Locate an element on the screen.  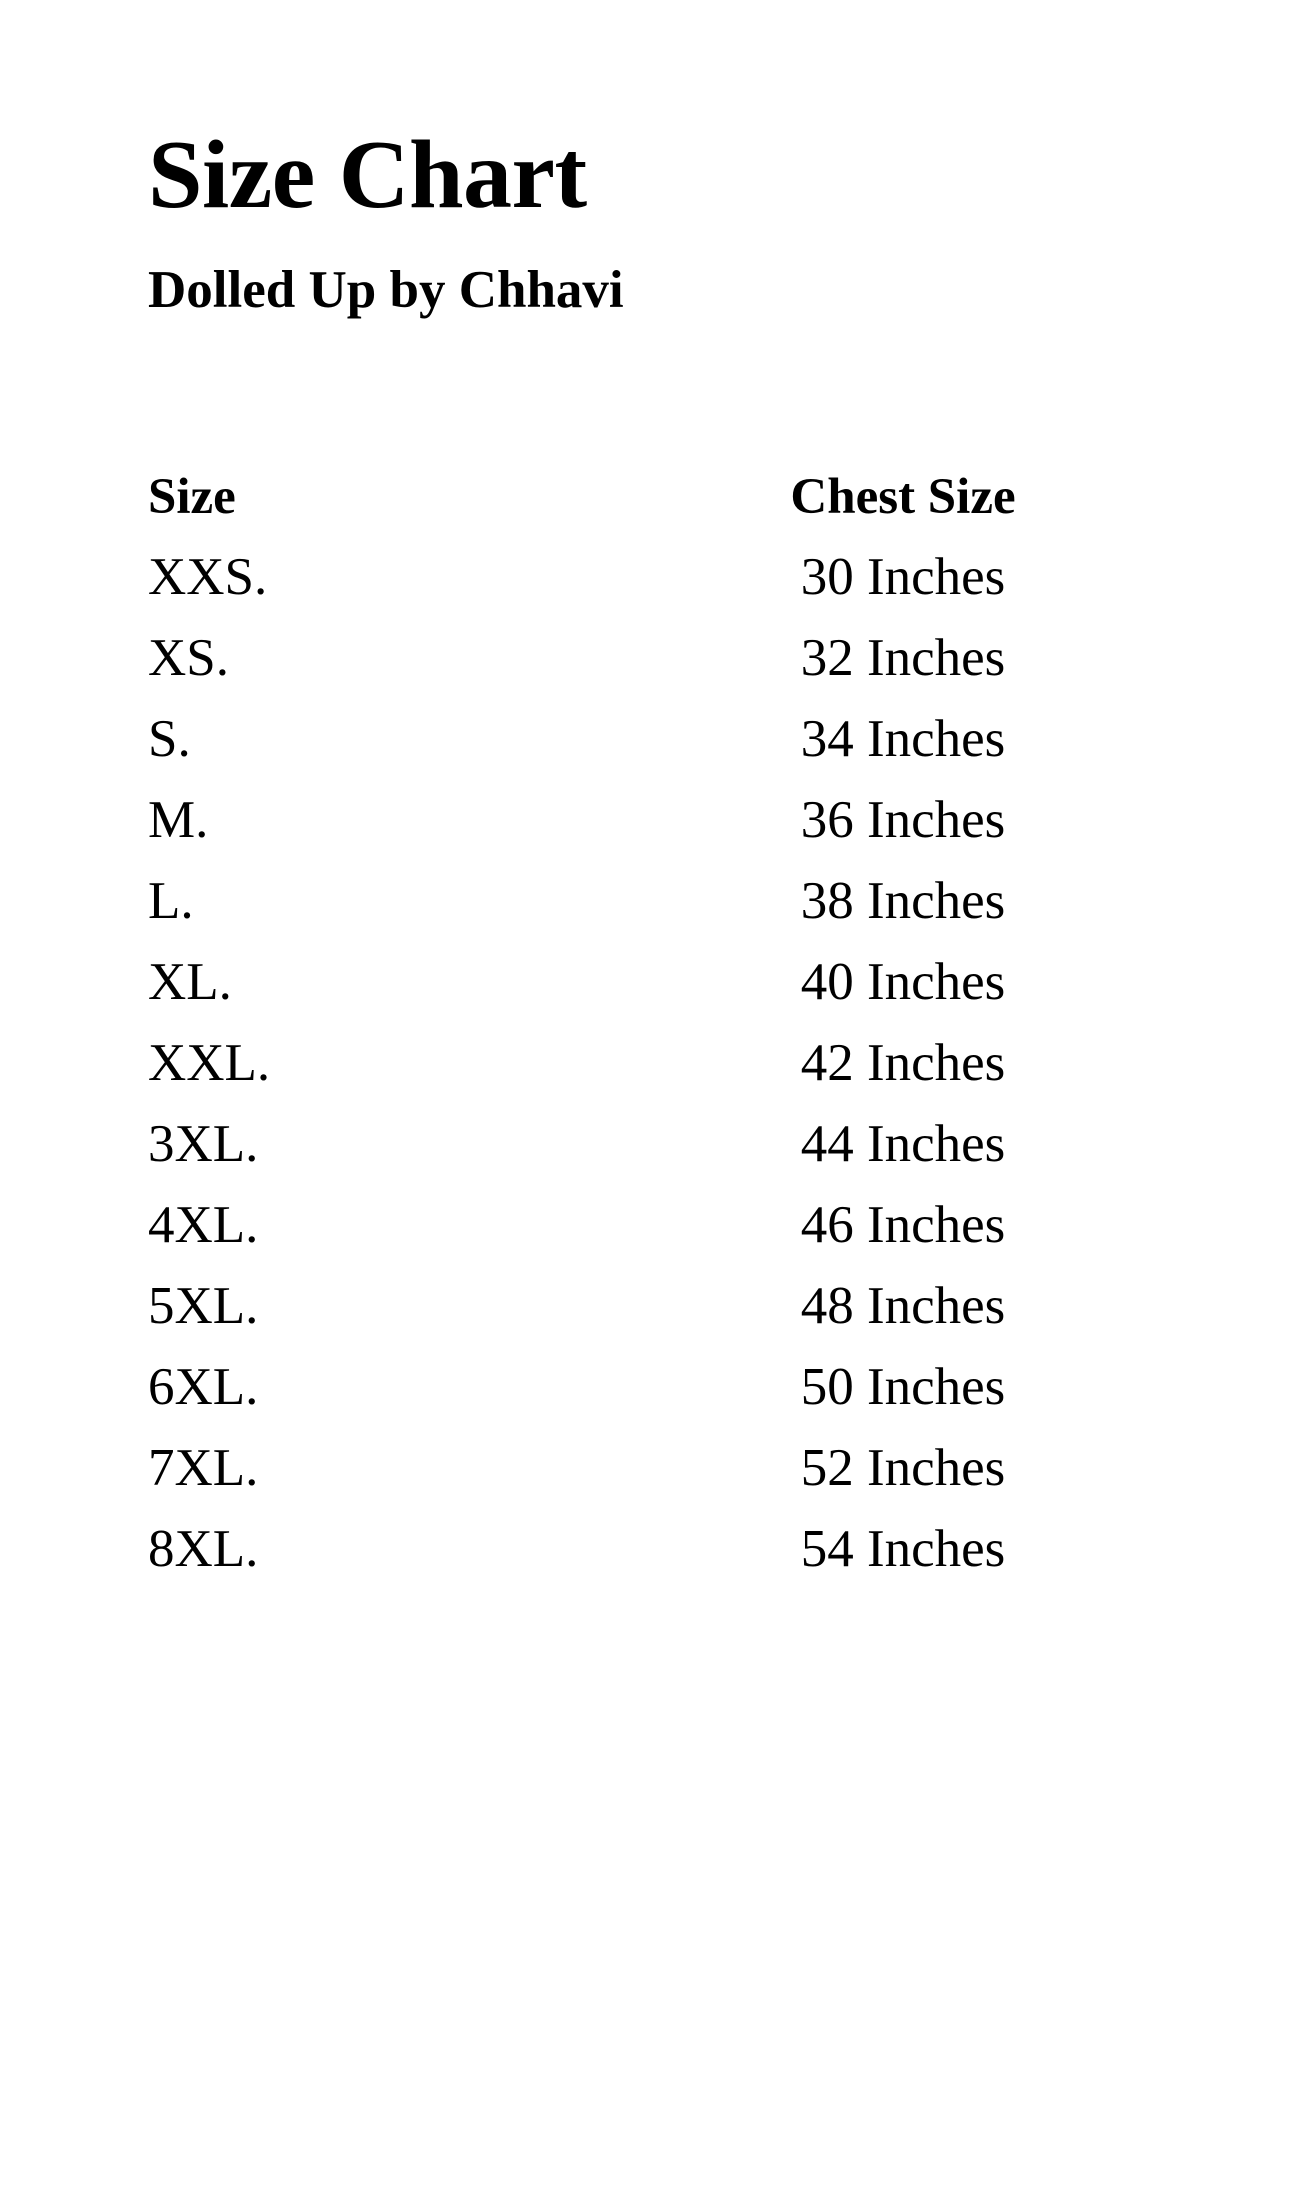
table-row: M. 36 Inches is located at coordinates (643, 820).